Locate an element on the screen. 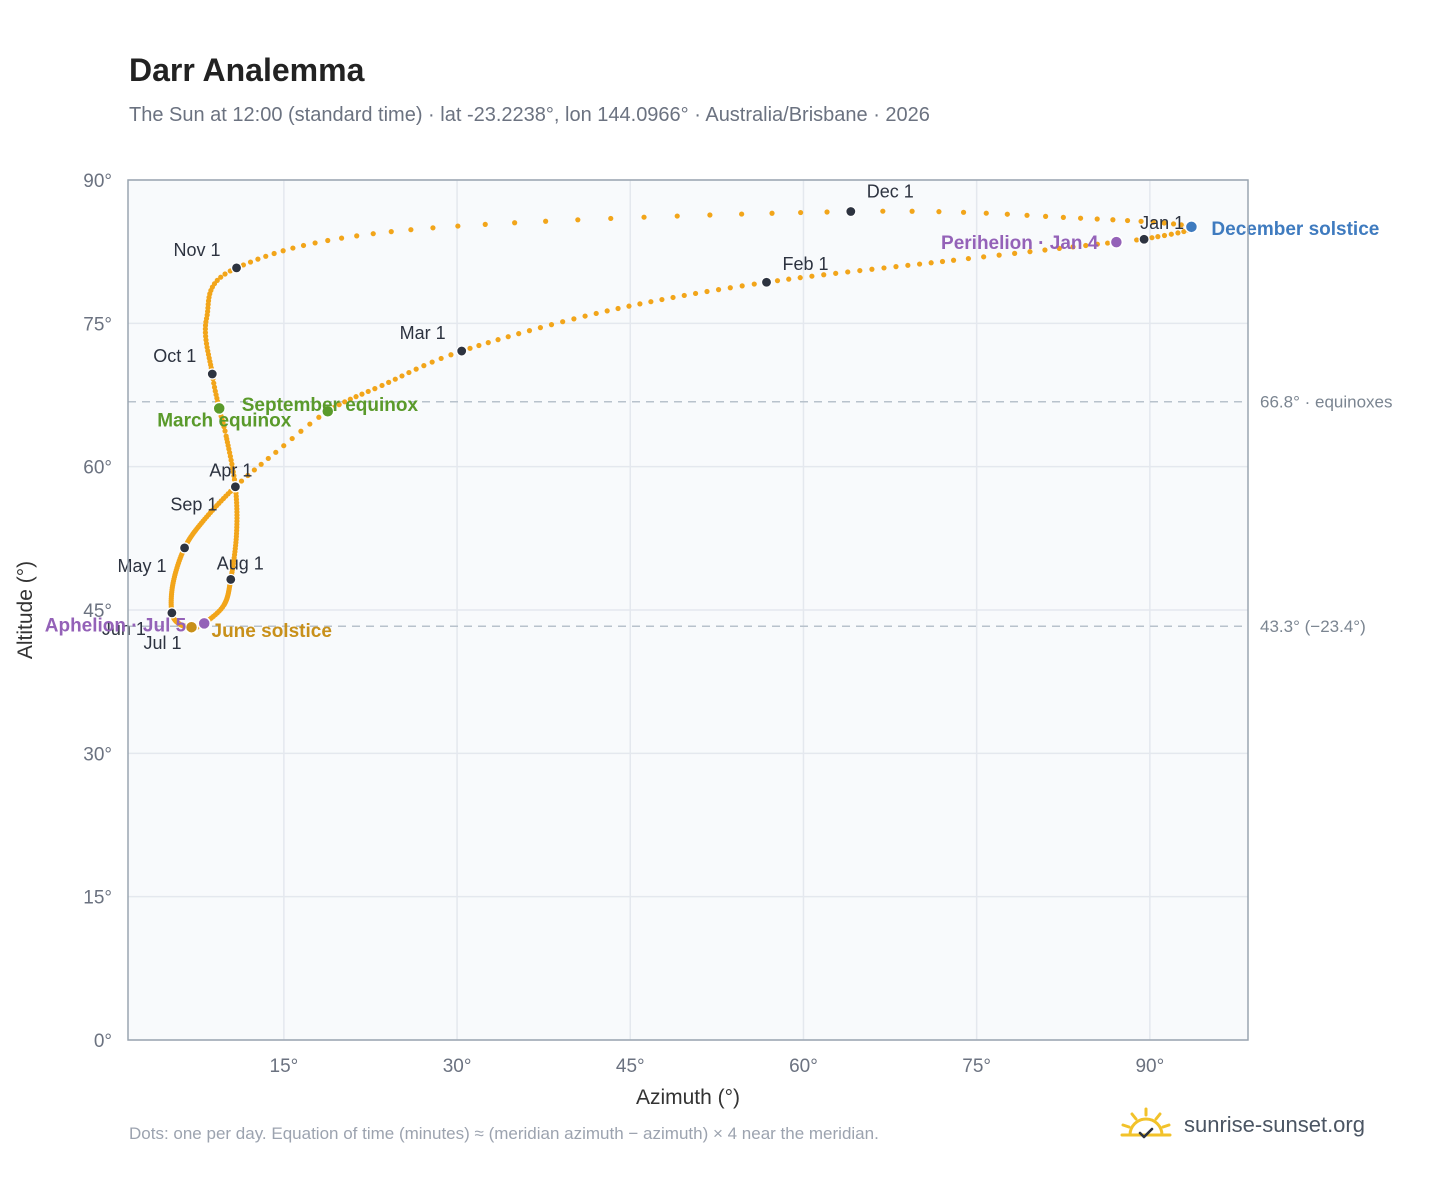 The image size is (1448, 1188). x-tick-label: 45° is located at coordinates (630, 1066).